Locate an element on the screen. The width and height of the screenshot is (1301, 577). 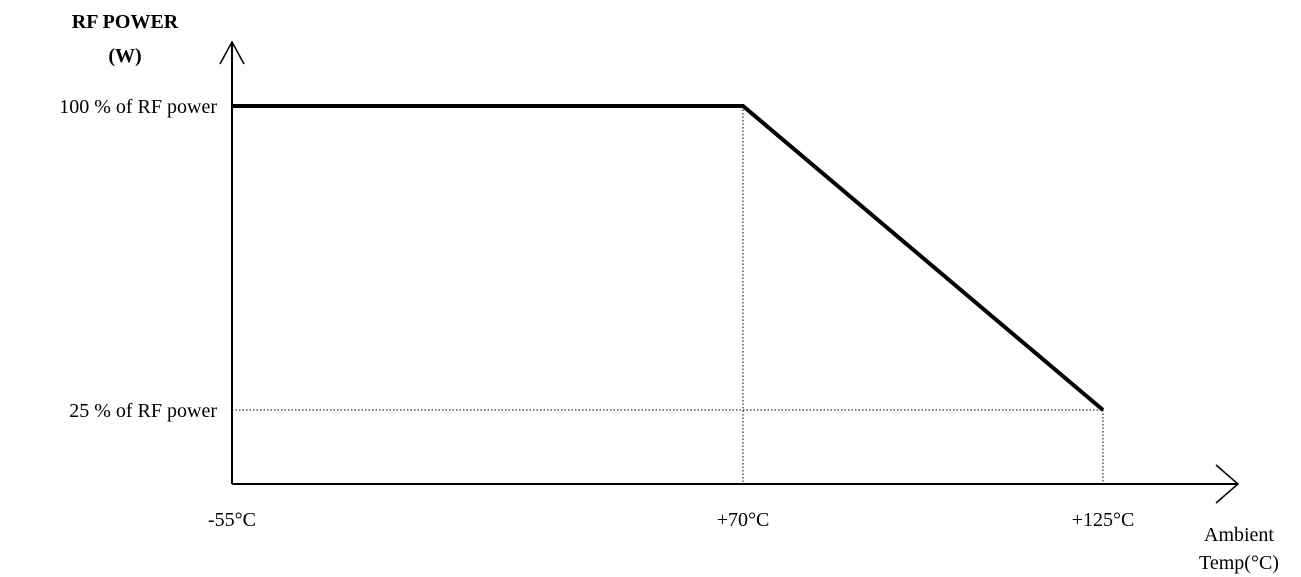
y-tick-label: 100 % of RF power is located at coordinates (138, 107).